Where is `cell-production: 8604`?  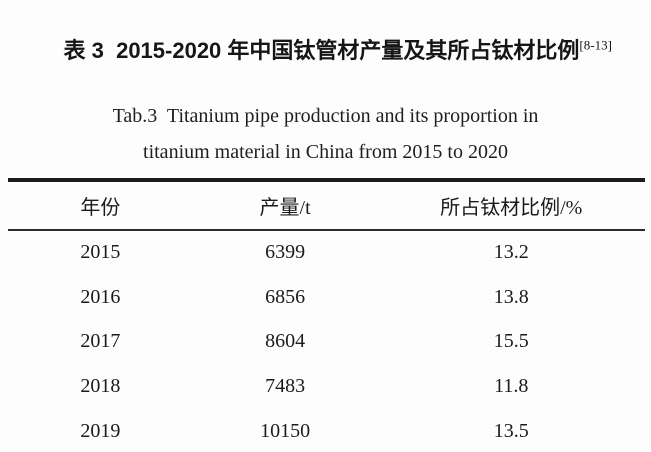
cell-production: 8604 is located at coordinates (285, 341).